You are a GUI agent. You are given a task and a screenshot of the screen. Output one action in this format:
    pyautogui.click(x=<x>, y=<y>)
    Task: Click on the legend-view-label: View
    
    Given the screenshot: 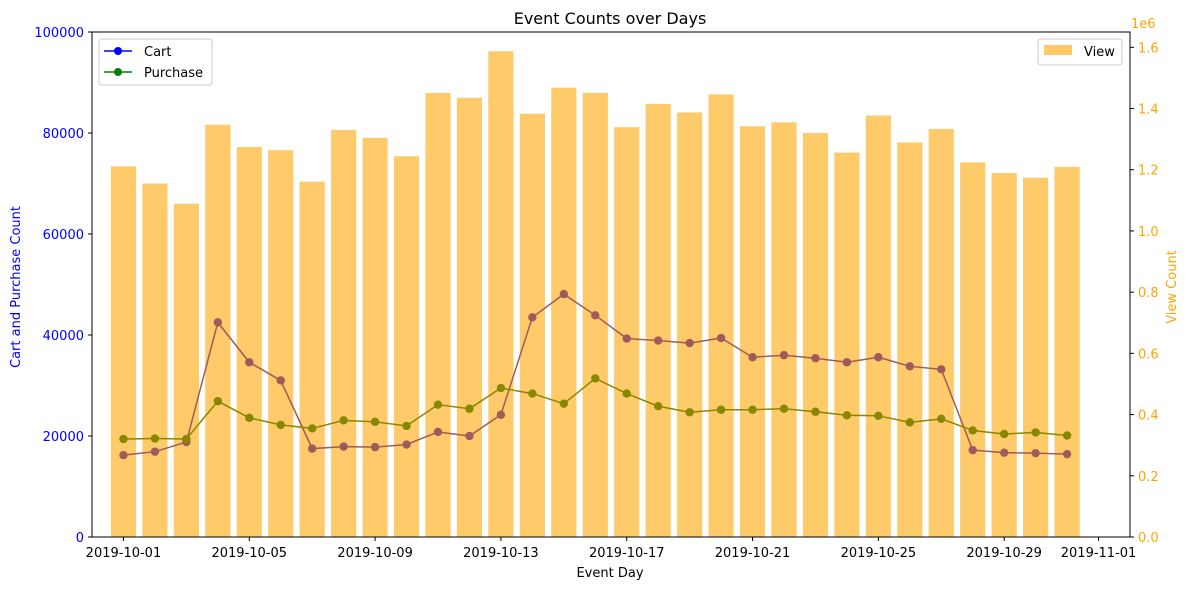 What is the action you would take?
    pyautogui.click(x=1099, y=52)
    